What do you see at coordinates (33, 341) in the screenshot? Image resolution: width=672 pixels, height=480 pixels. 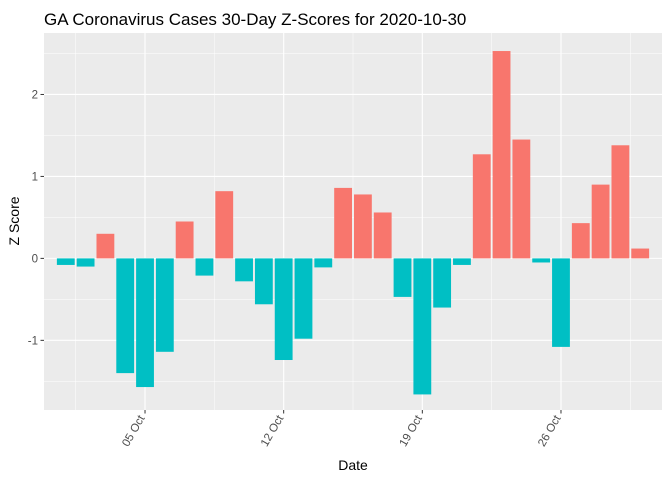 I see `y-tick-label: -1` at bounding box center [33, 341].